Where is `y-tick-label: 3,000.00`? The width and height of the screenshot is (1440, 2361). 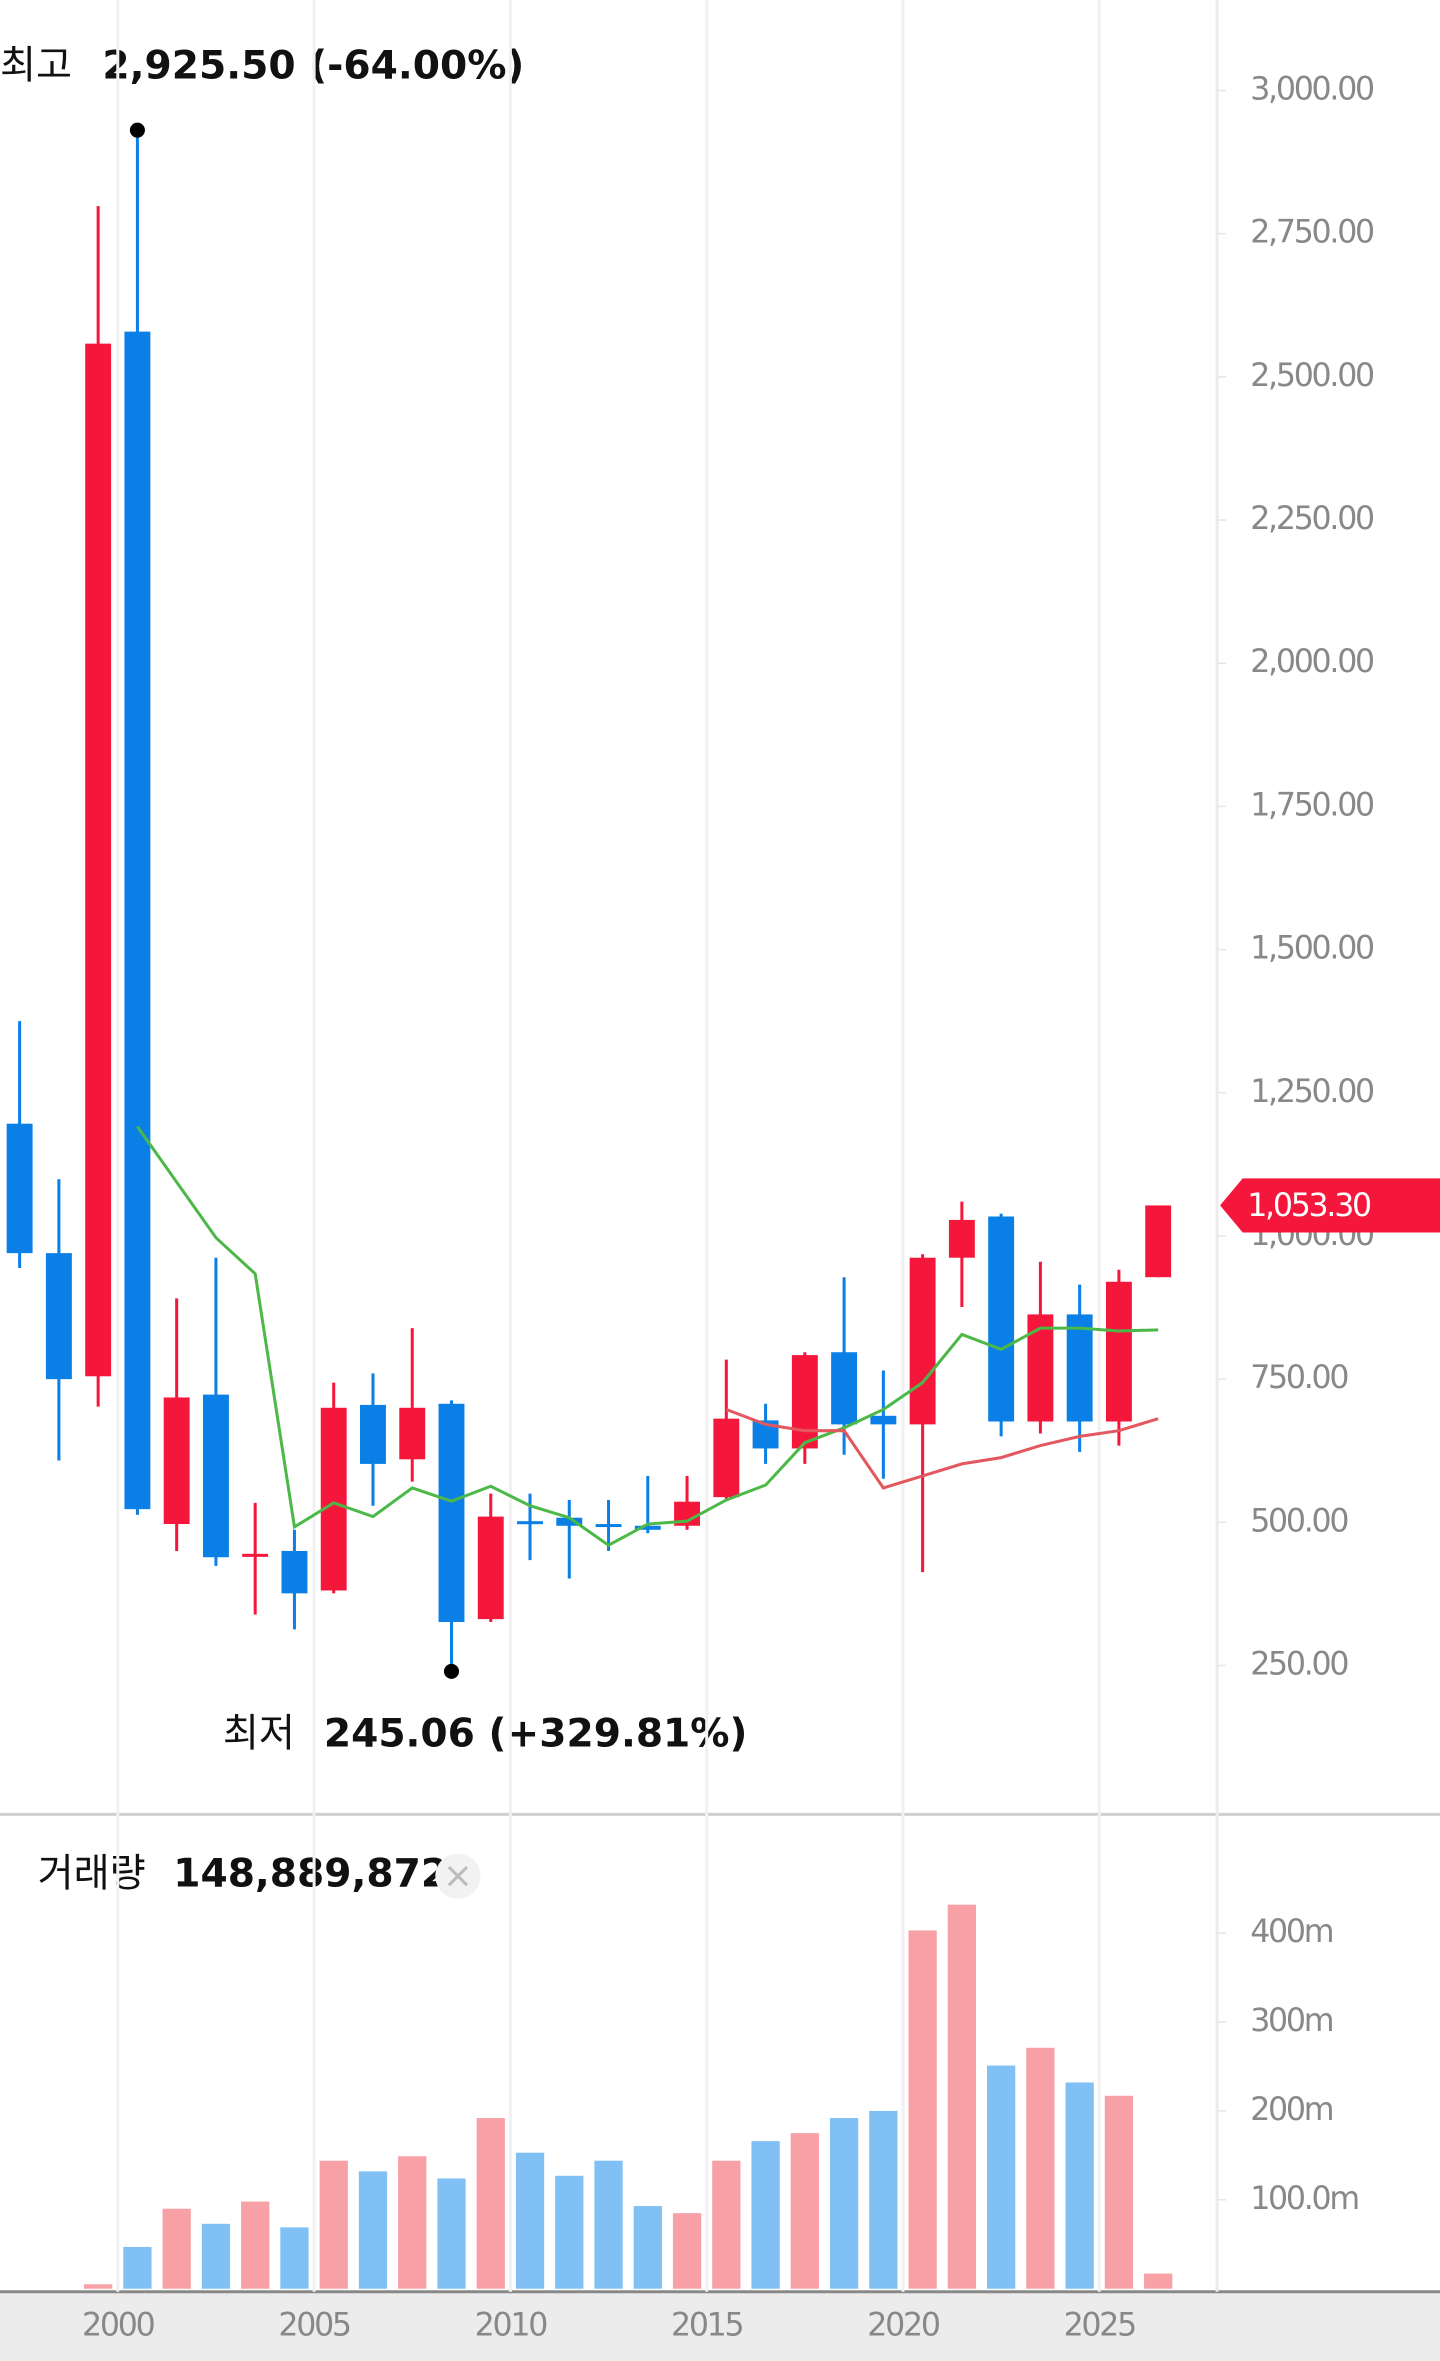
y-tick-label: 3,000.00 is located at coordinates (1312, 89).